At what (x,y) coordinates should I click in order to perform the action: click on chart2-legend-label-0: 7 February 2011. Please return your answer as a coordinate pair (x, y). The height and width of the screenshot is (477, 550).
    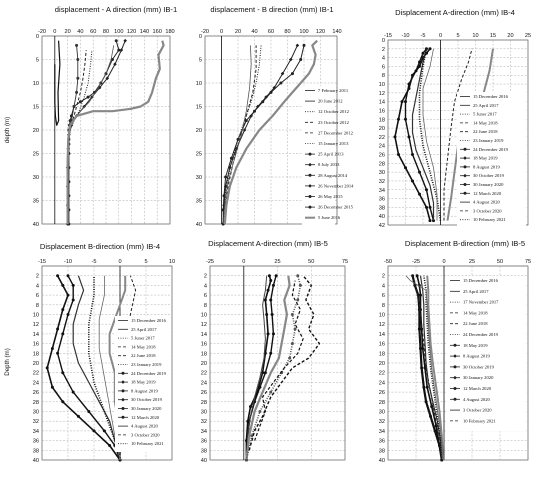
    Looking at the image, I should click on (333, 90).